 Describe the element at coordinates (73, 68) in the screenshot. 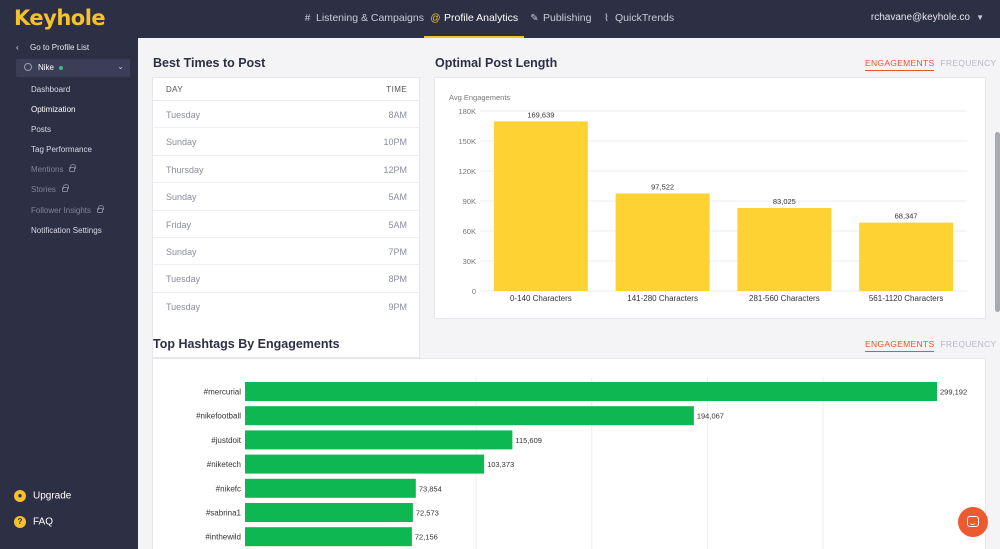

I see `profile-dropdown: Nike ⌄` at that location.